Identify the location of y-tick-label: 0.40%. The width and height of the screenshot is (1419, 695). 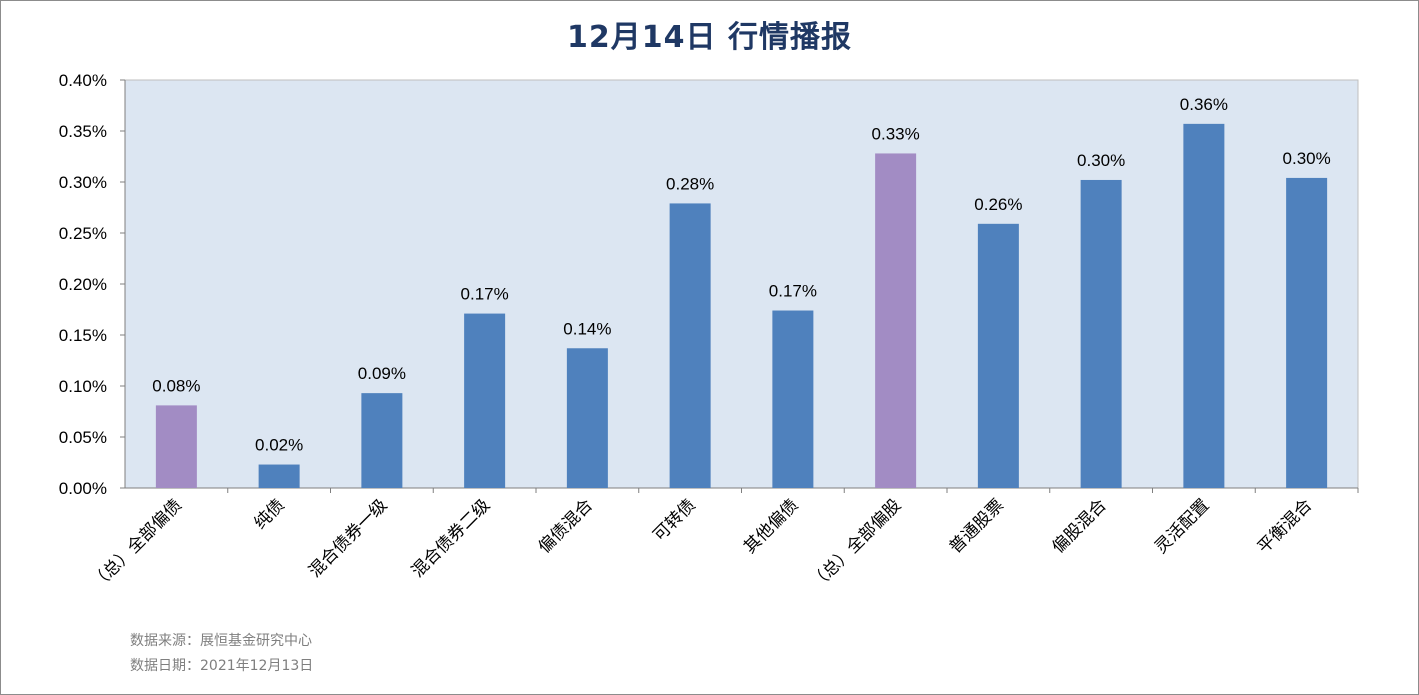
(83, 80).